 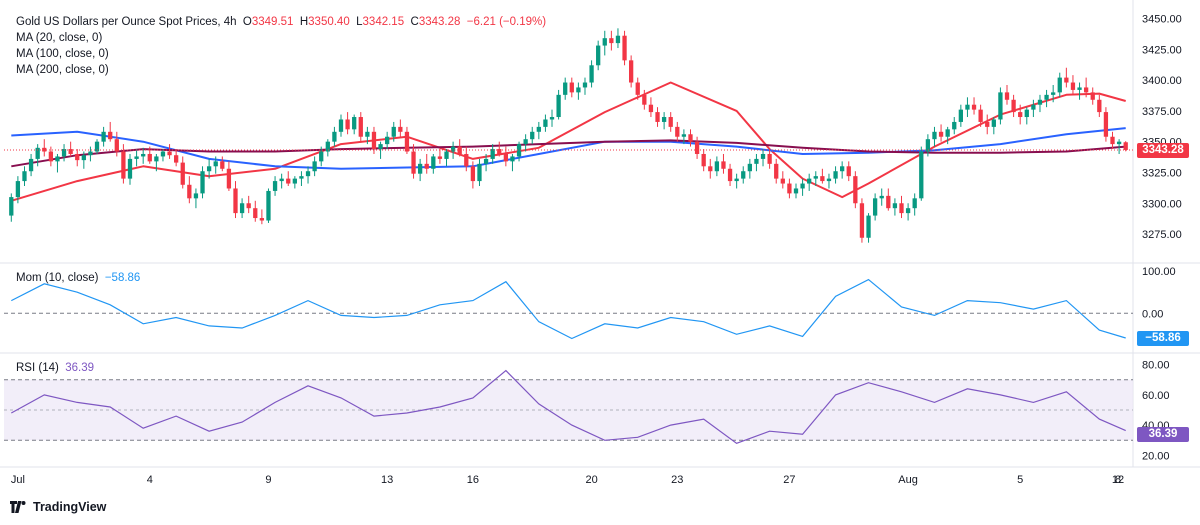 What do you see at coordinates (122, 278) in the screenshot?
I see `momentum-value: −58.86` at bounding box center [122, 278].